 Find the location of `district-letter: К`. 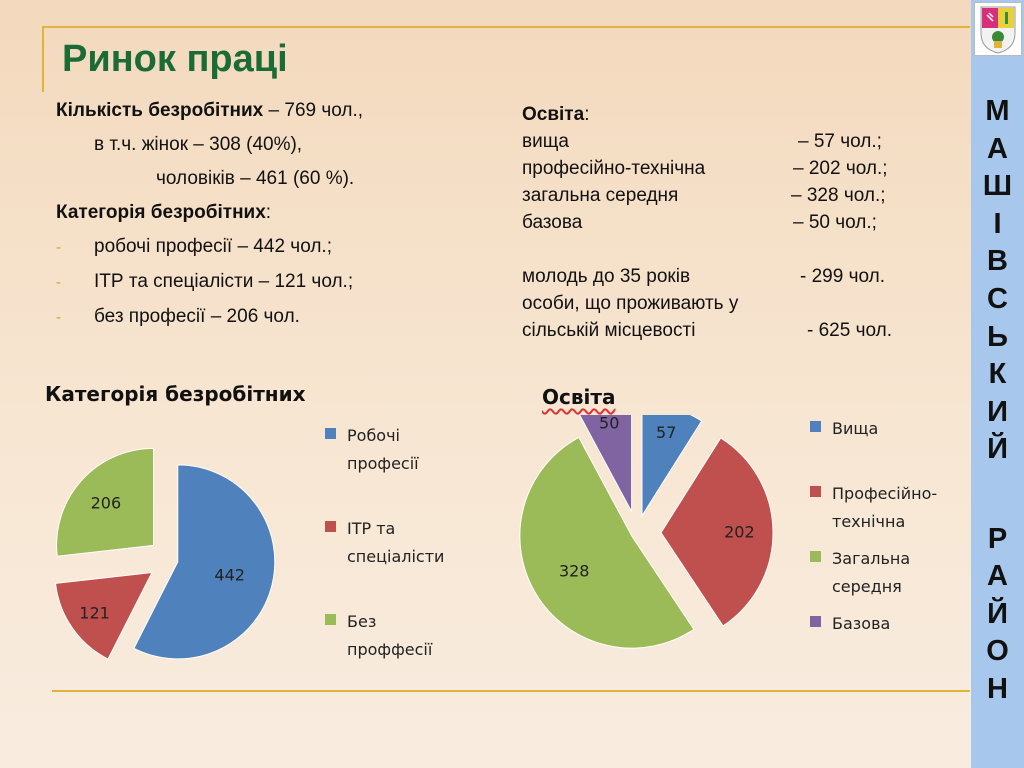

district-letter: К is located at coordinates (997, 374).